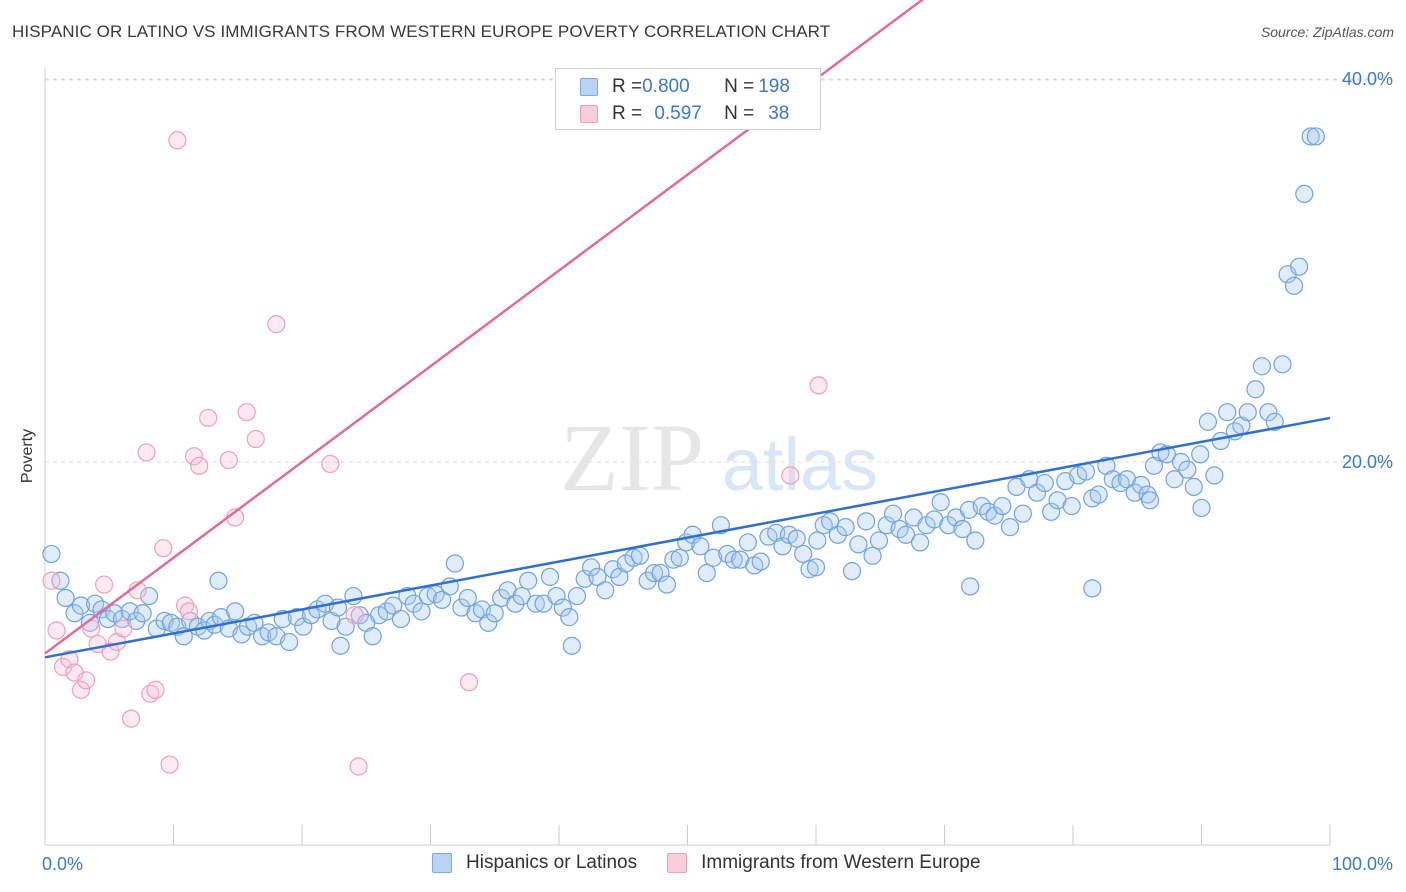 This screenshot has width=1406, height=892. What do you see at coordinates (678, 113) in the screenshot?
I see `legend-r-value: 0.597` at bounding box center [678, 113].